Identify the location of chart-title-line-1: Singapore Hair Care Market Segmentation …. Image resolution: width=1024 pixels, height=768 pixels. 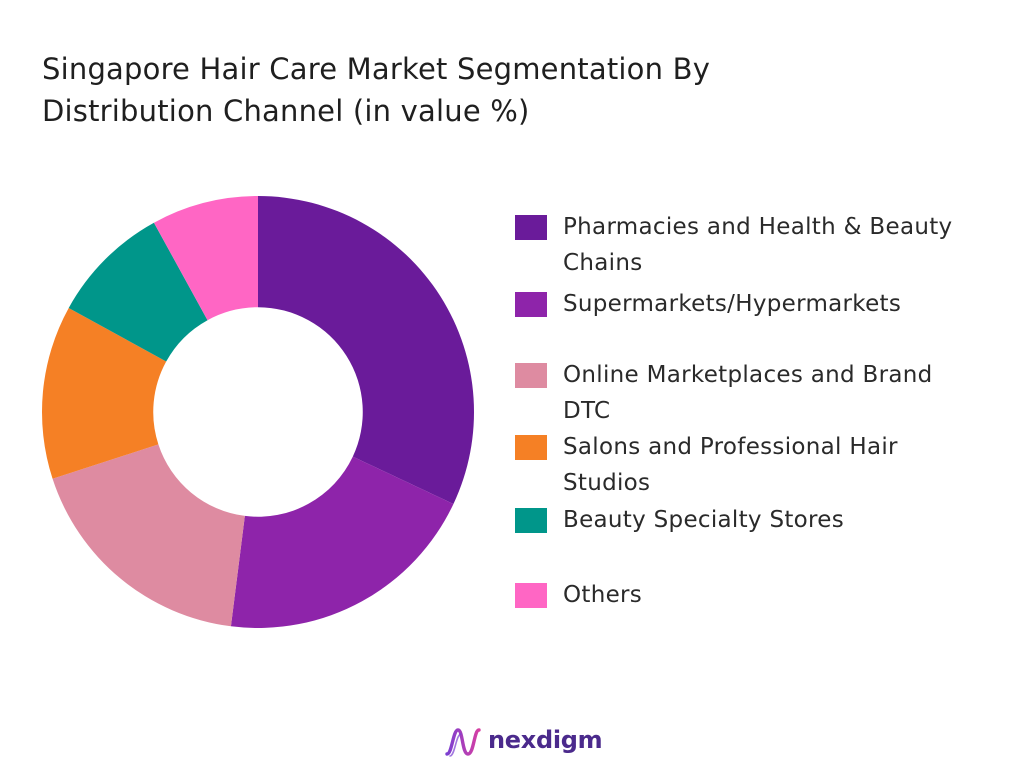
(376, 69).